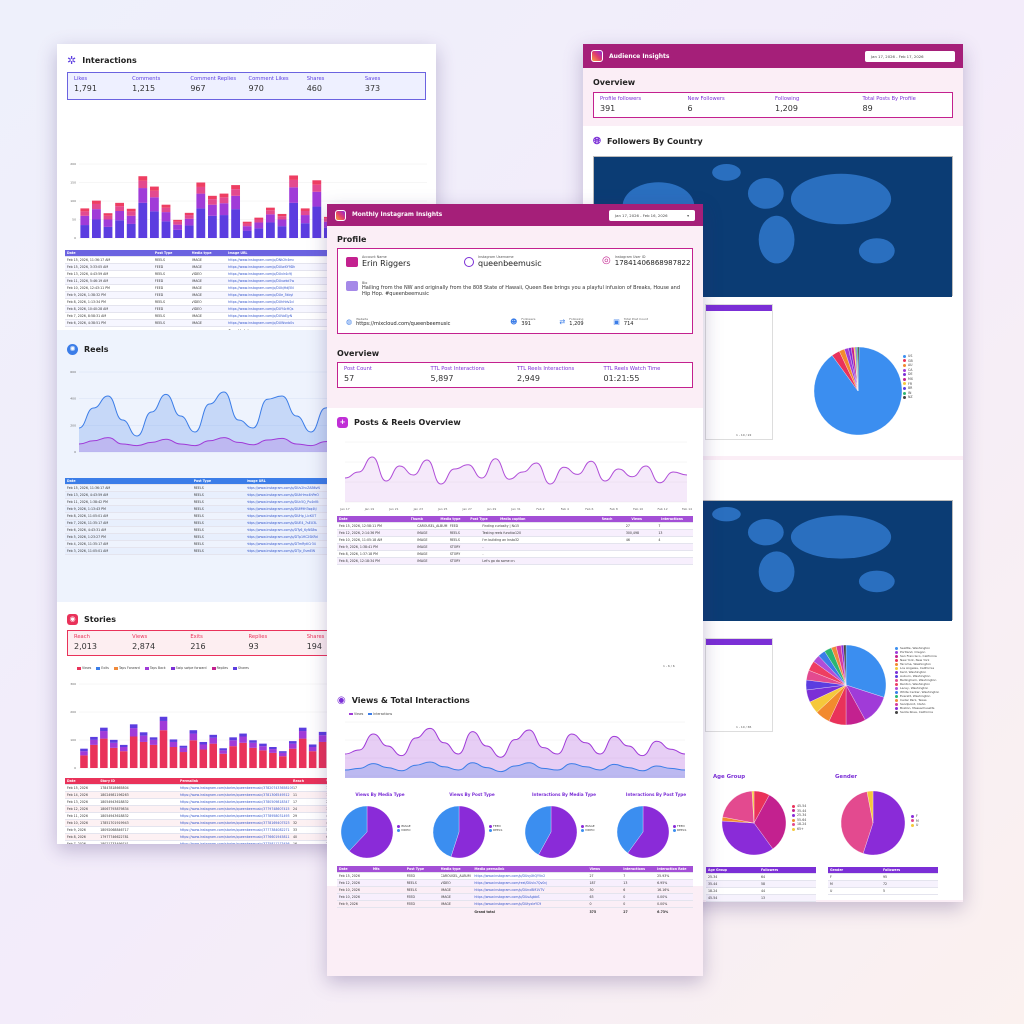 This screenshot has height=1024, width=1024. I want to click on table-cell: Feb 12, 2026, 2:14:36 PM, so click(359, 533).